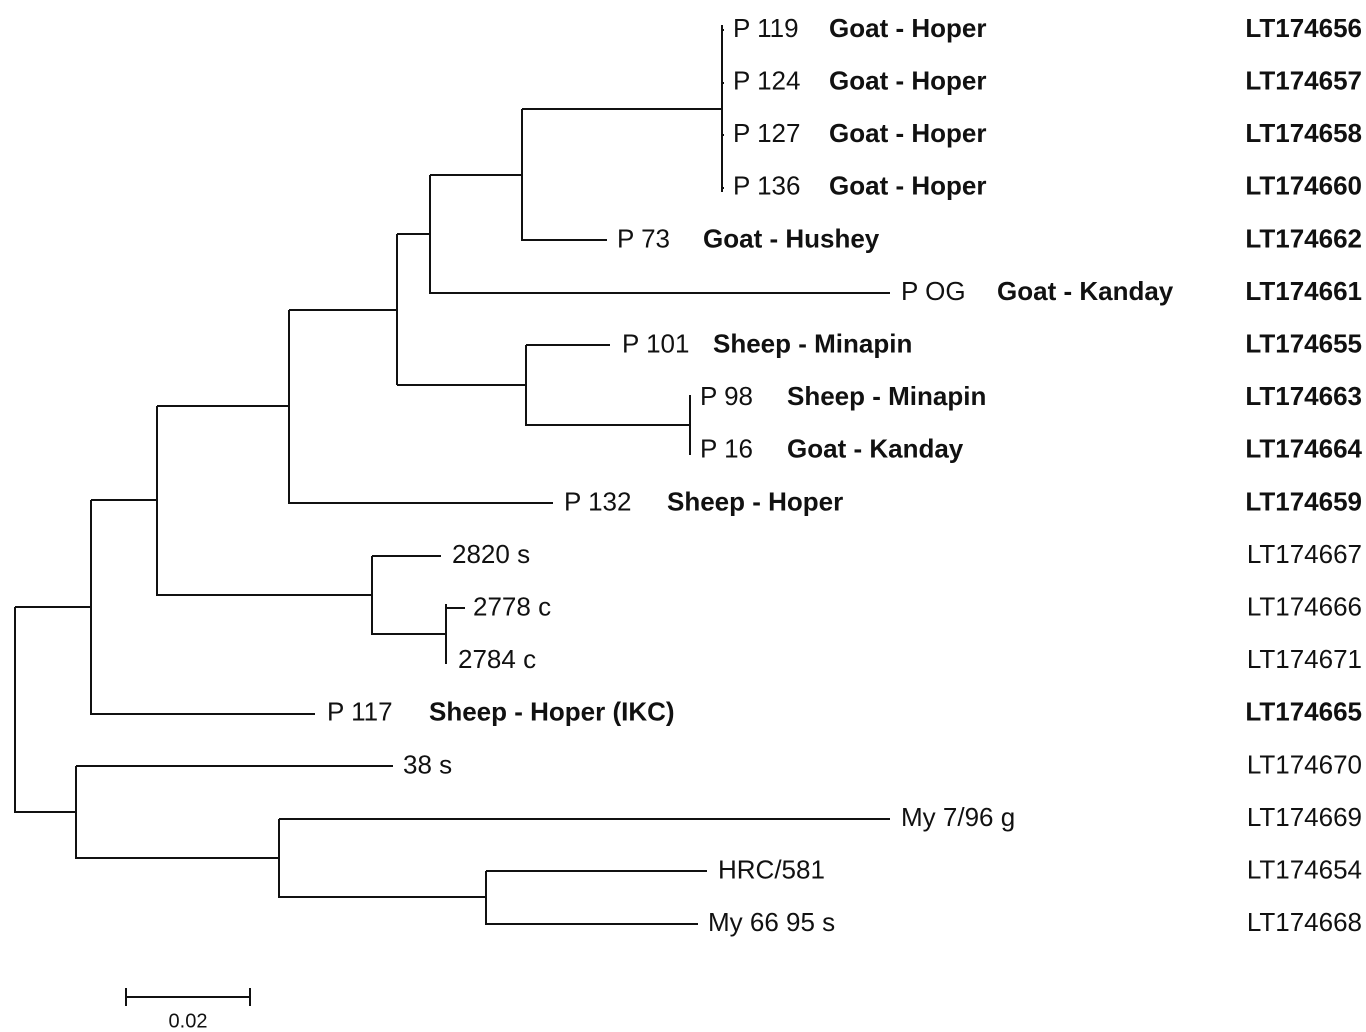 The image size is (1366, 1032). What do you see at coordinates (1303, 449) in the screenshot?
I see `accession: LT174664` at bounding box center [1303, 449].